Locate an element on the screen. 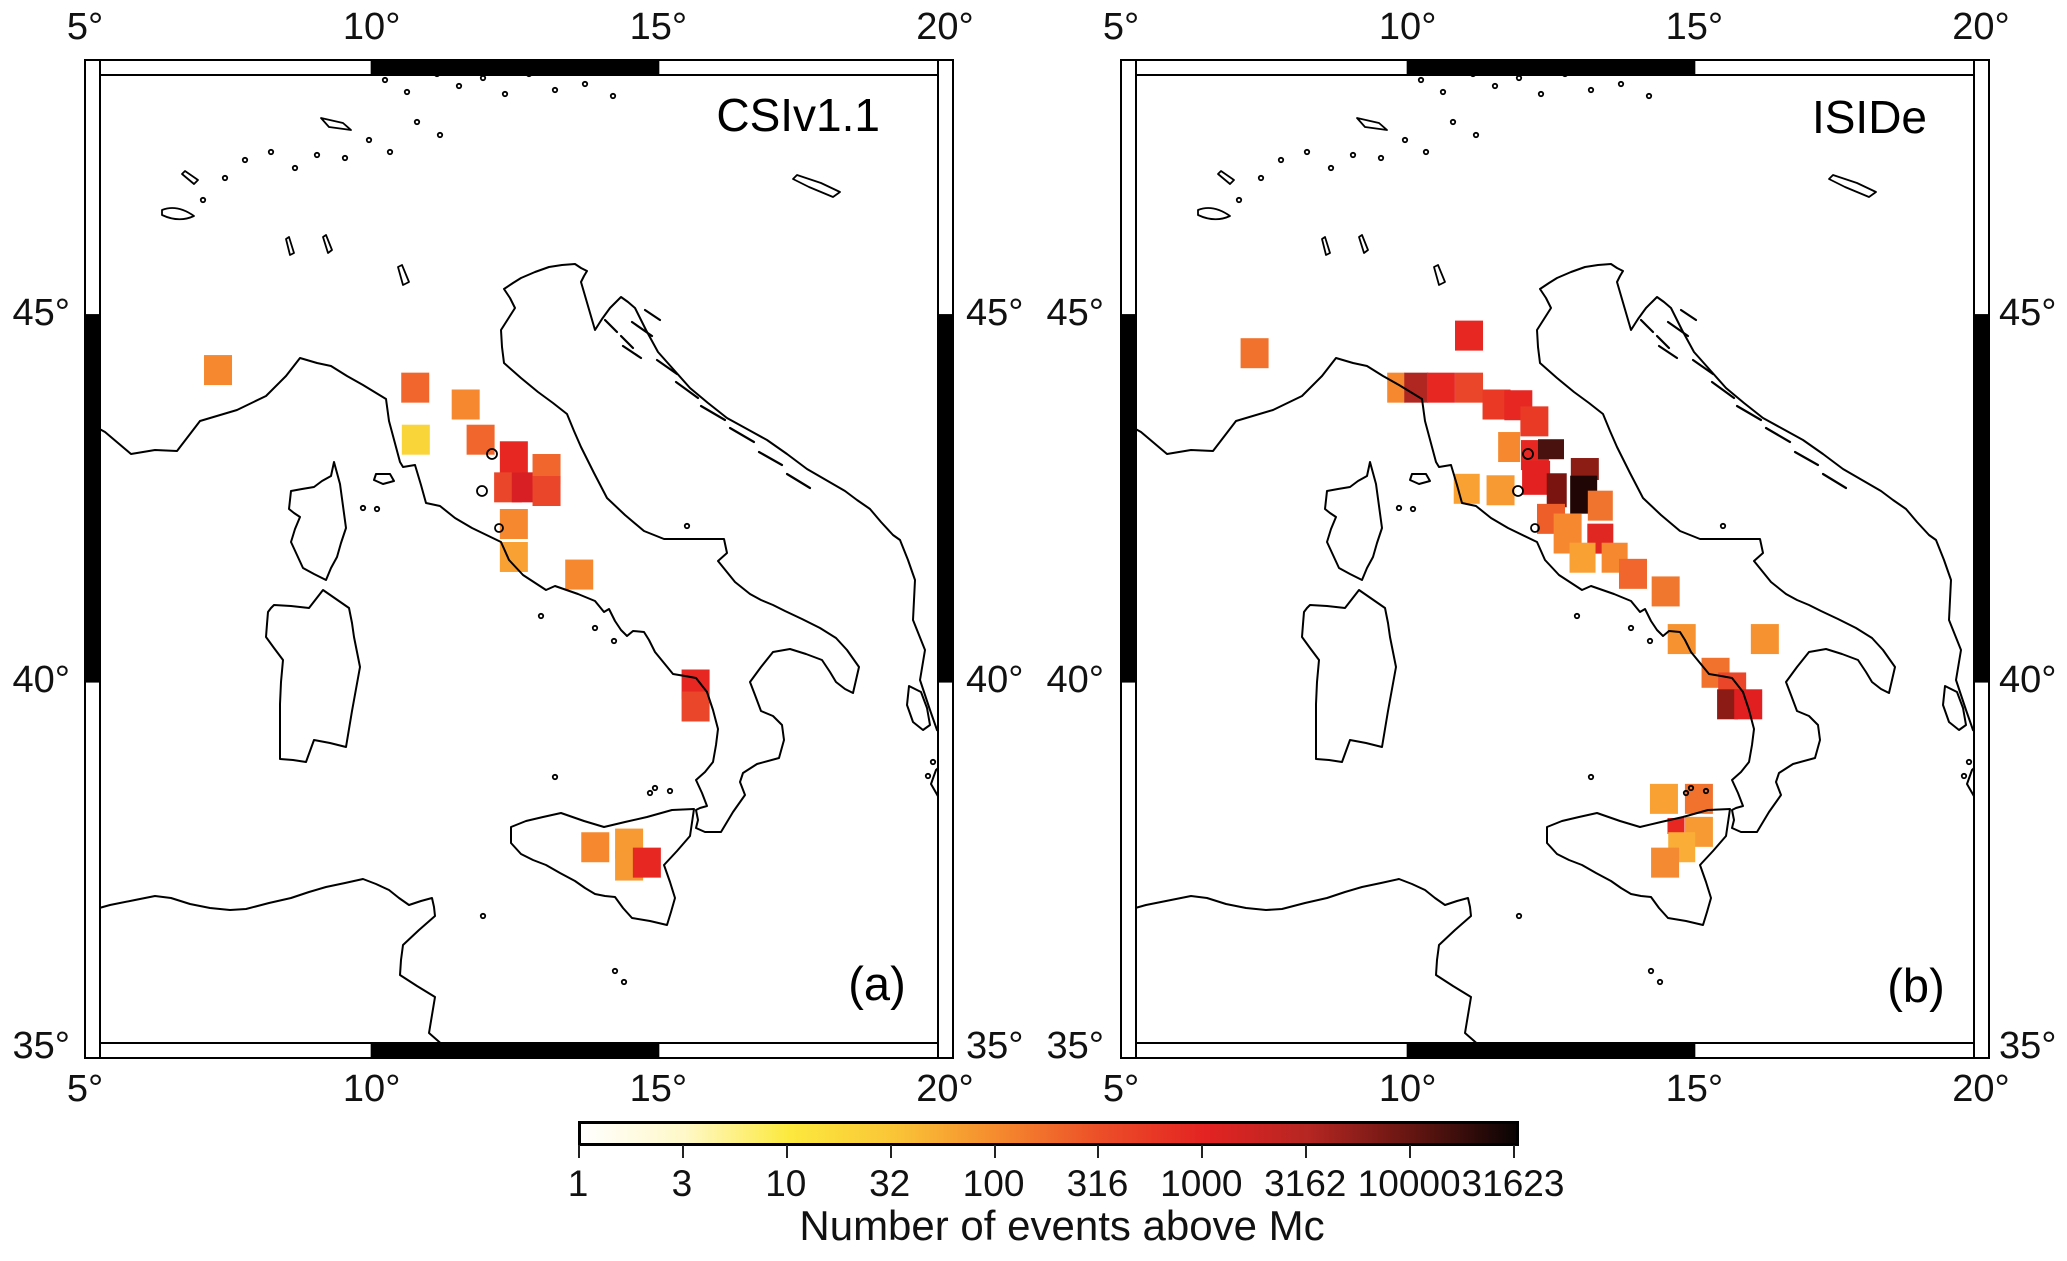  colorbar-tick-label: 32 is located at coordinates (890, 1183).